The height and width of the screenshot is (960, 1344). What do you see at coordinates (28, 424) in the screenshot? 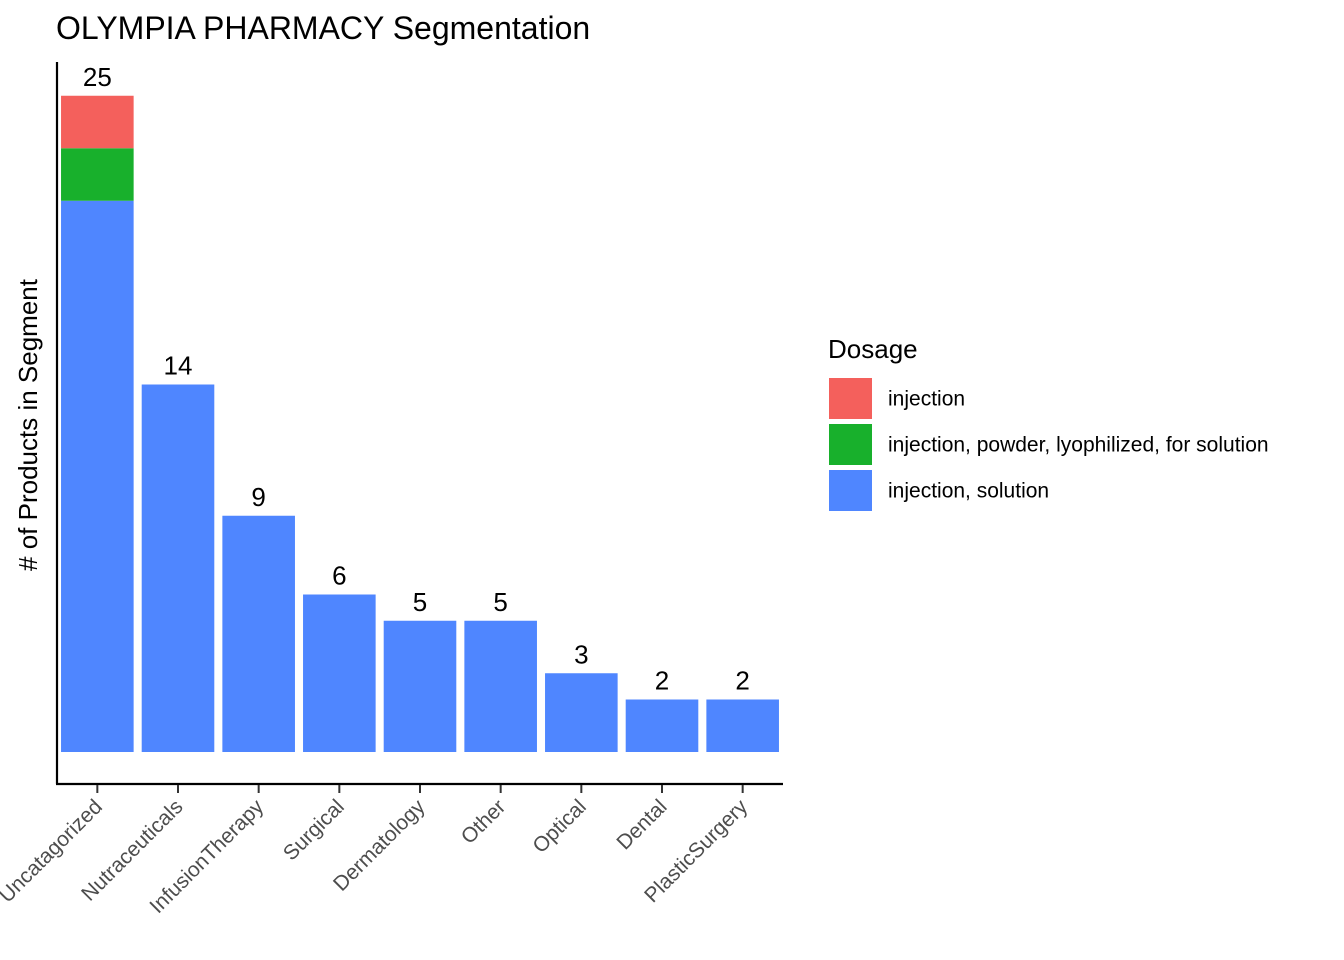
I see `y-axis-title: # of Products in Segment` at bounding box center [28, 424].